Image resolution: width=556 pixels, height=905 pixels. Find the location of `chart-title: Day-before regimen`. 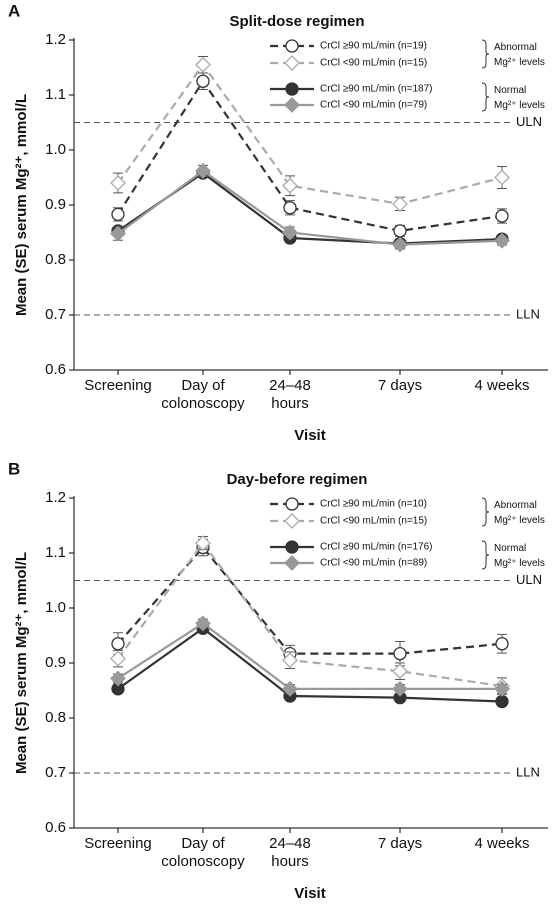

chart-title: Day-before regimen is located at coordinates (297, 479).